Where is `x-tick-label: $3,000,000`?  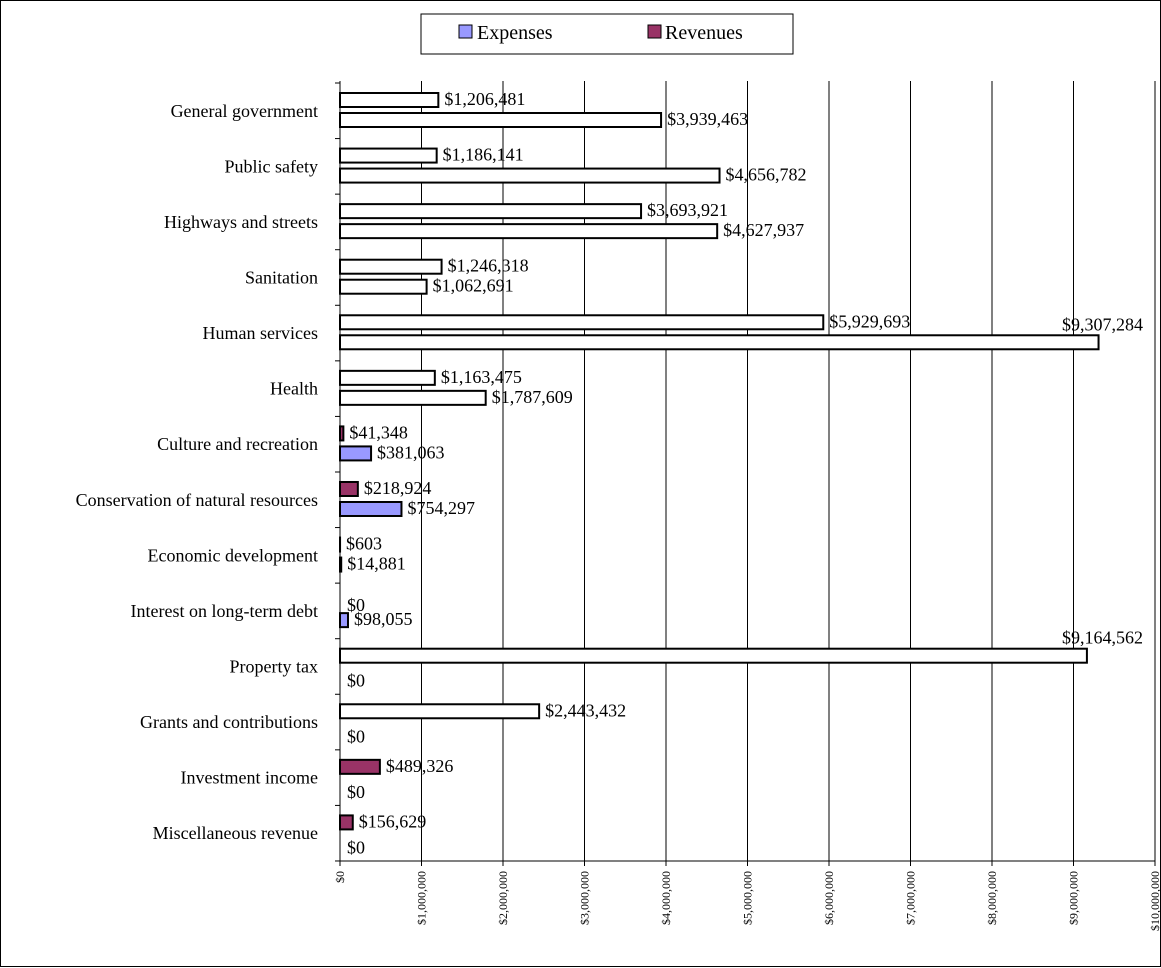
x-tick-label: $3,000,000 is located at coordinates (585, 898).